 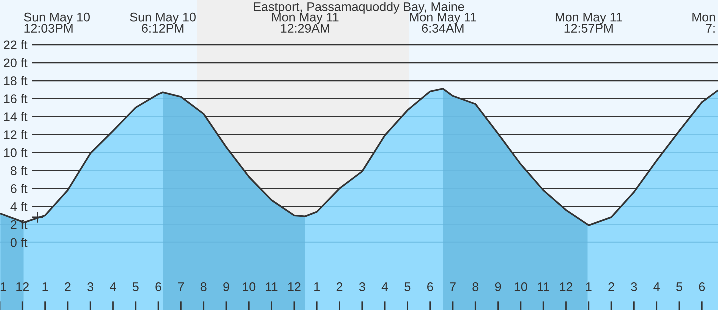 I want to click on y-tick-label: 18 ft, so click(x=16, y=81).